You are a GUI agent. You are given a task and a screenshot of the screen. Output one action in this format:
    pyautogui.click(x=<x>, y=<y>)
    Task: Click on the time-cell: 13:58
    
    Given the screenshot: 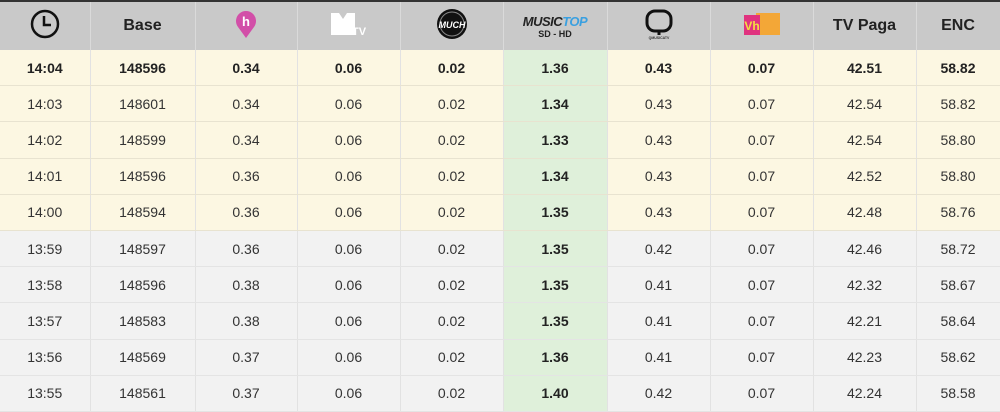 What is the action you would take?
    pyautogui.click(x=45, y=285)
    